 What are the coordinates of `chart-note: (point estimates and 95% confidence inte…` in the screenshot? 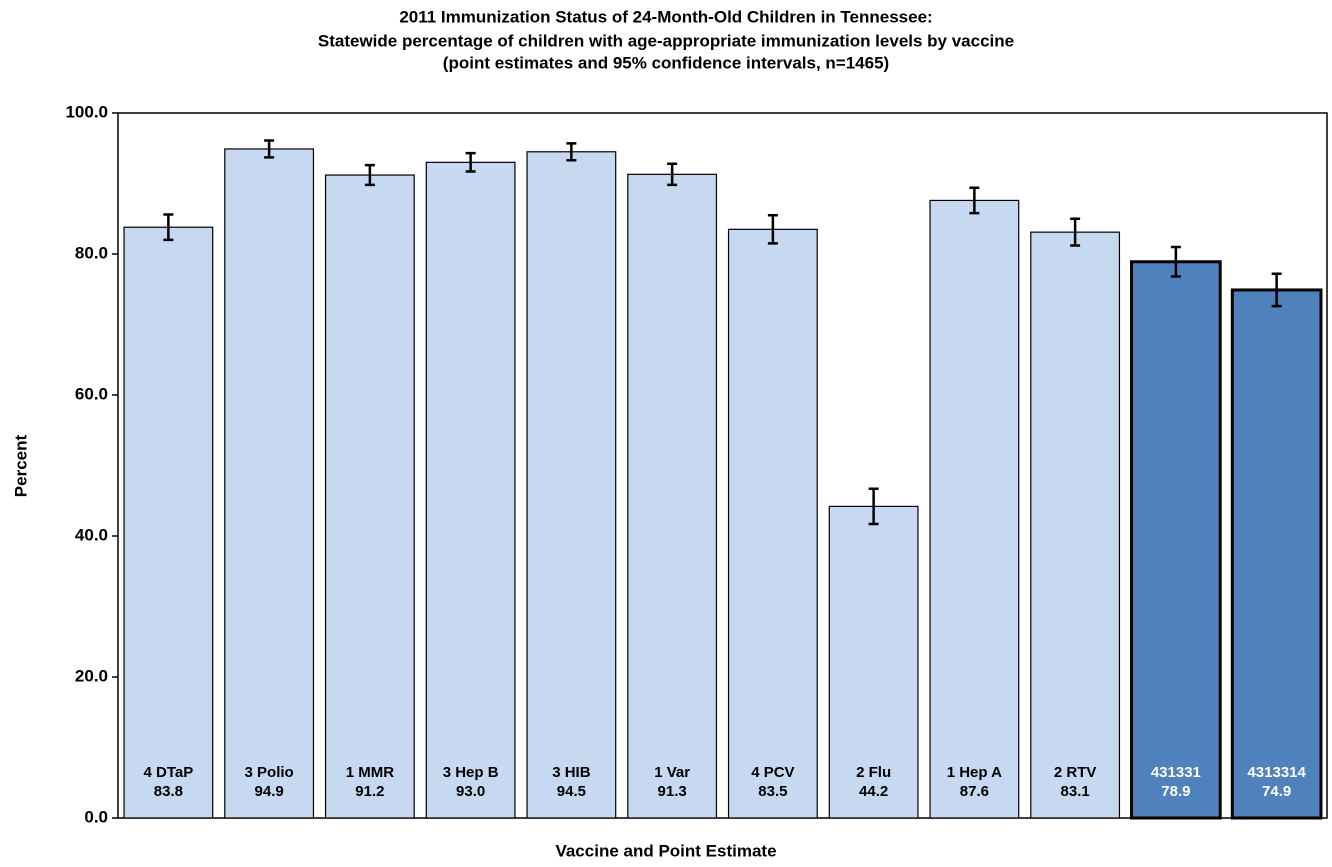 It's located at (666, 62).